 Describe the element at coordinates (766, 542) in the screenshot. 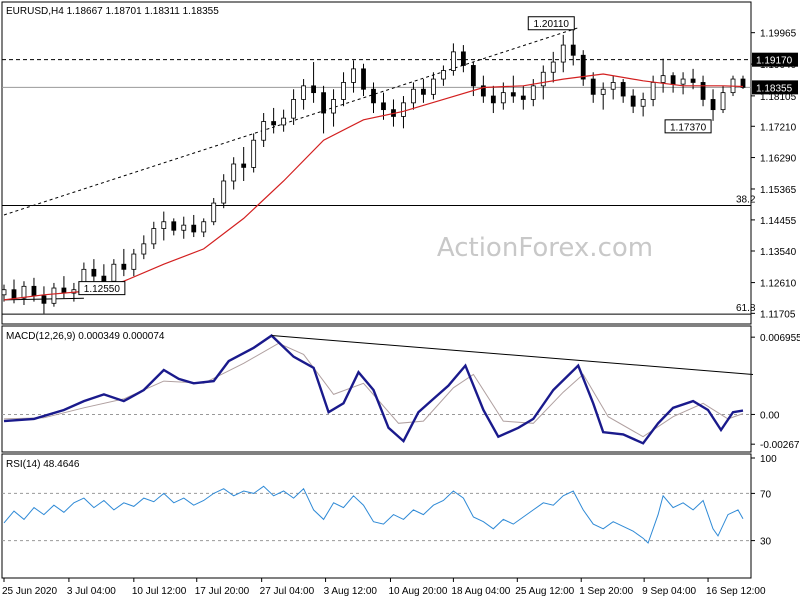

I see `rsi-tick-label: 30` at that location.